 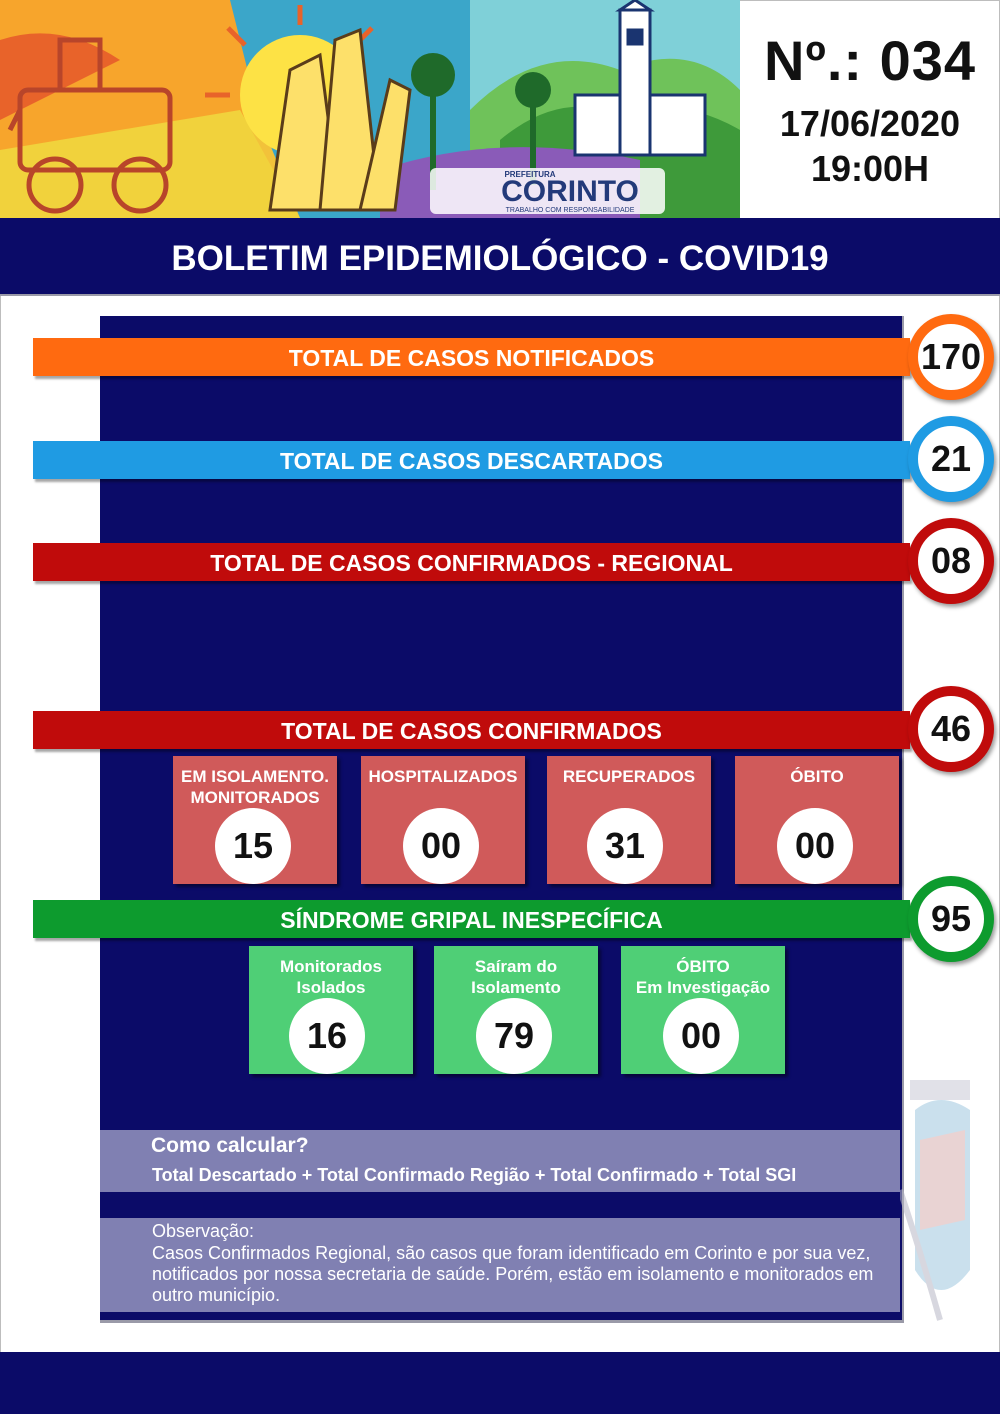 I want to click on card-monitored-isolated: Monitorados Isolados 16, so click(x=331, y=1010).